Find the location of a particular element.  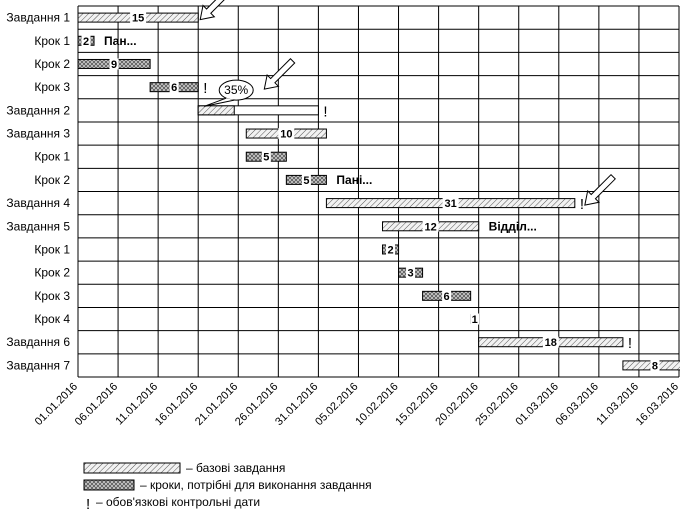

legend-text: – кроки, потрібні для виконання завдання is located at coordinates (256, 485).